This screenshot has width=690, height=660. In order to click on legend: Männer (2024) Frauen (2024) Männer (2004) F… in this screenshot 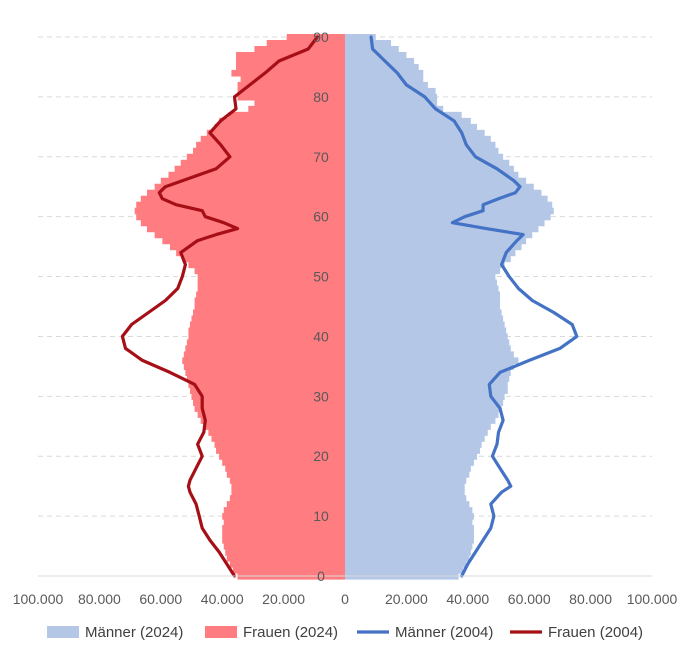, I will do `click(345, 632)`.